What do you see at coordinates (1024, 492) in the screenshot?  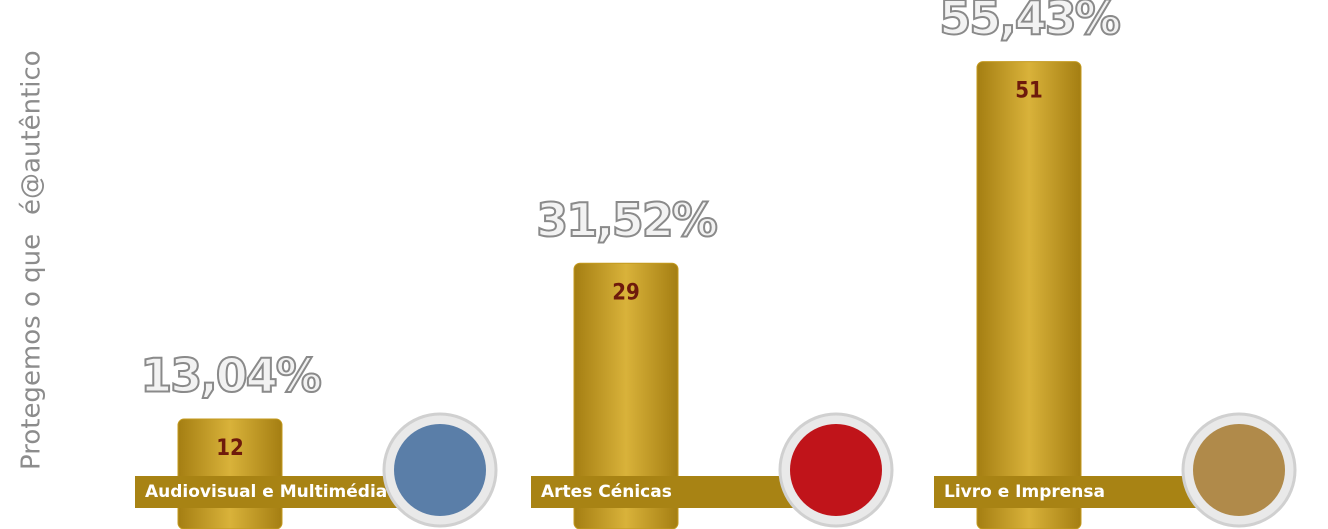 I see `category-label: Livro e Imprensa` at bounding box center [1024, 492].